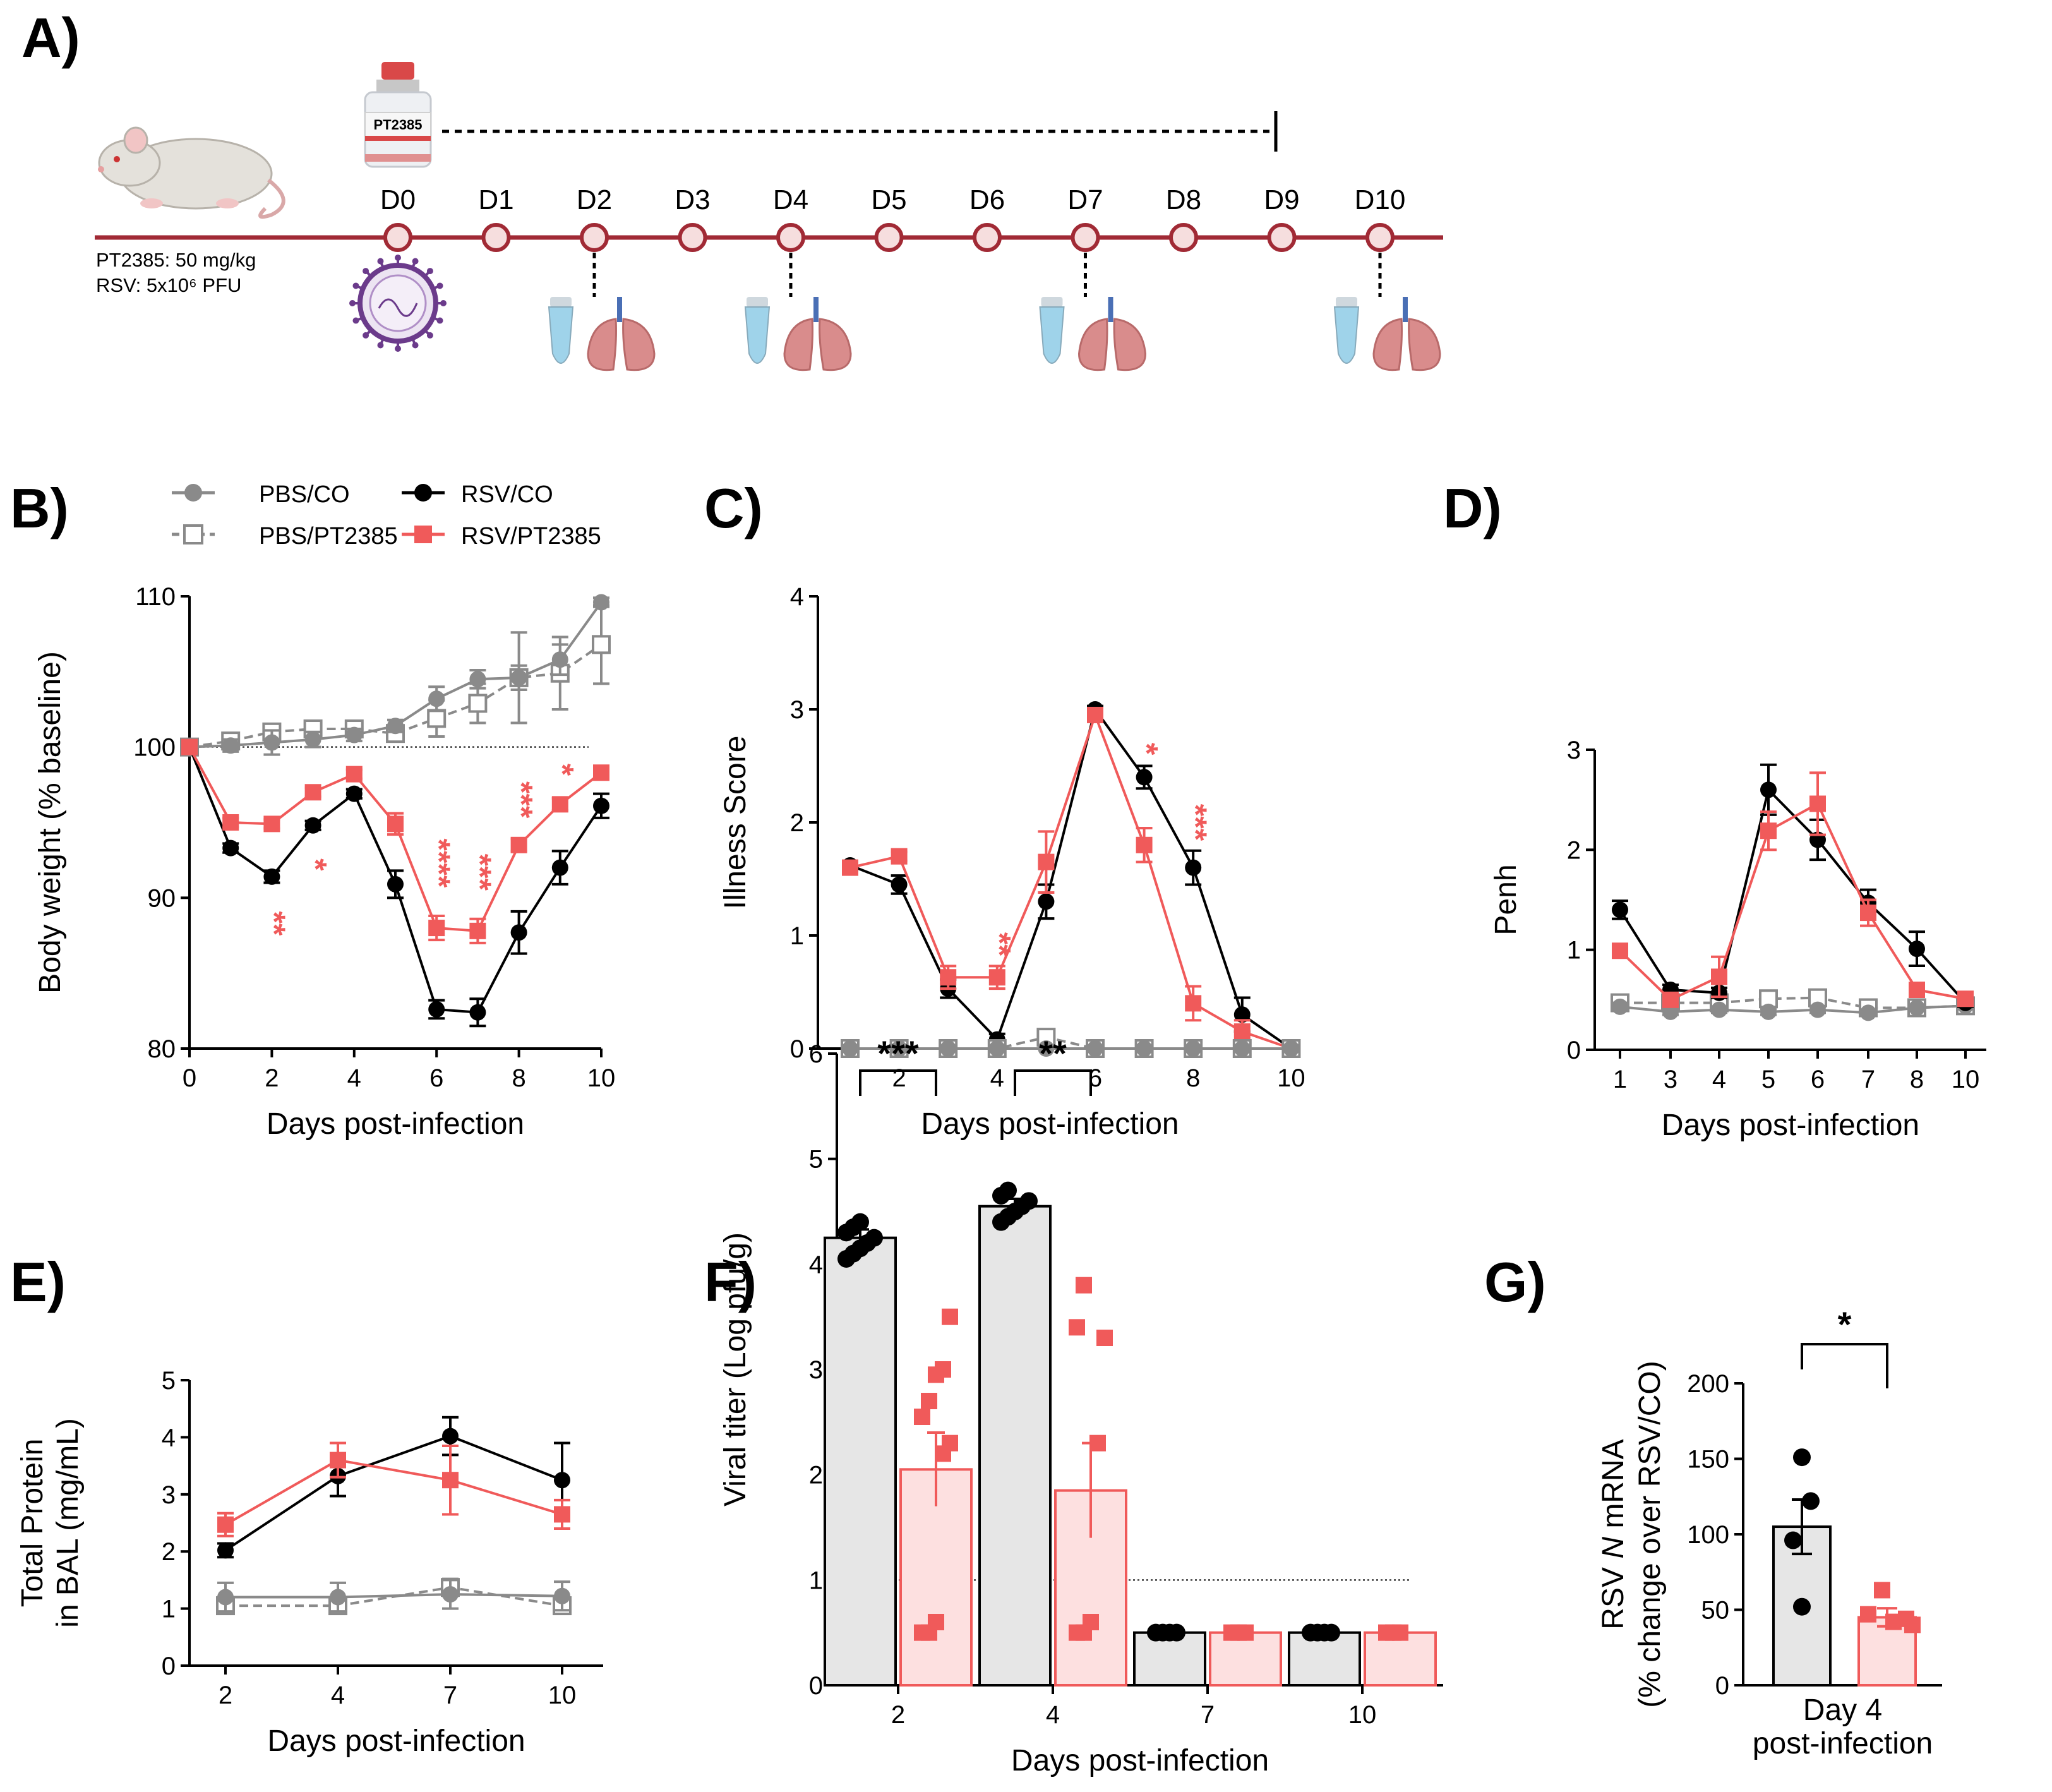 This screenshot has height=1792, width=2052. Describe the element at coordinates (436, 1078) in the screenshot. I see `x-tick-label: 6` at that location.